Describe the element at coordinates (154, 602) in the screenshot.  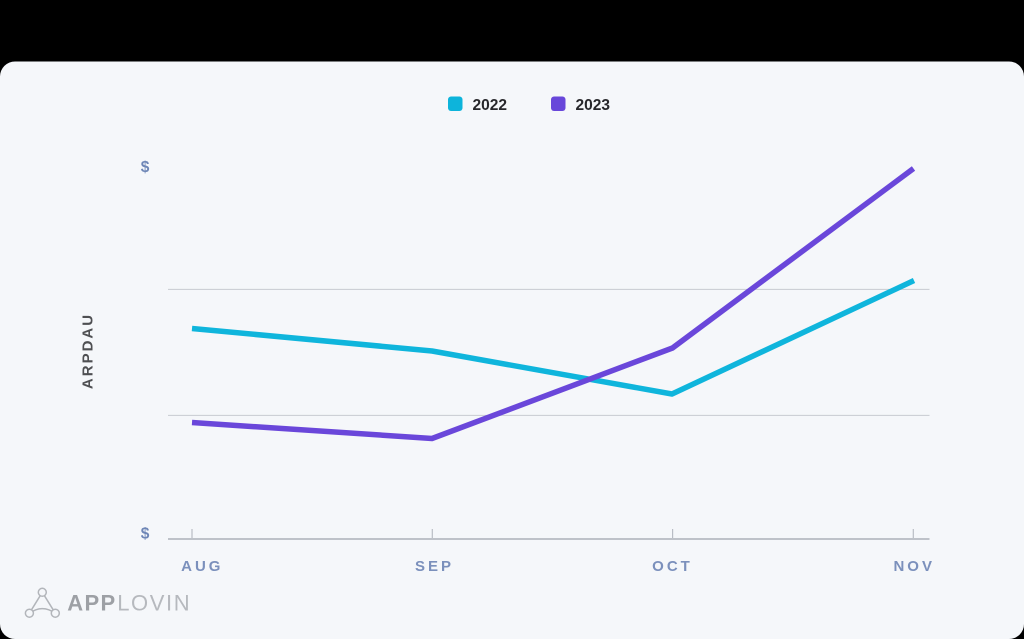
I see `svg-text: LOVIN` at that location.